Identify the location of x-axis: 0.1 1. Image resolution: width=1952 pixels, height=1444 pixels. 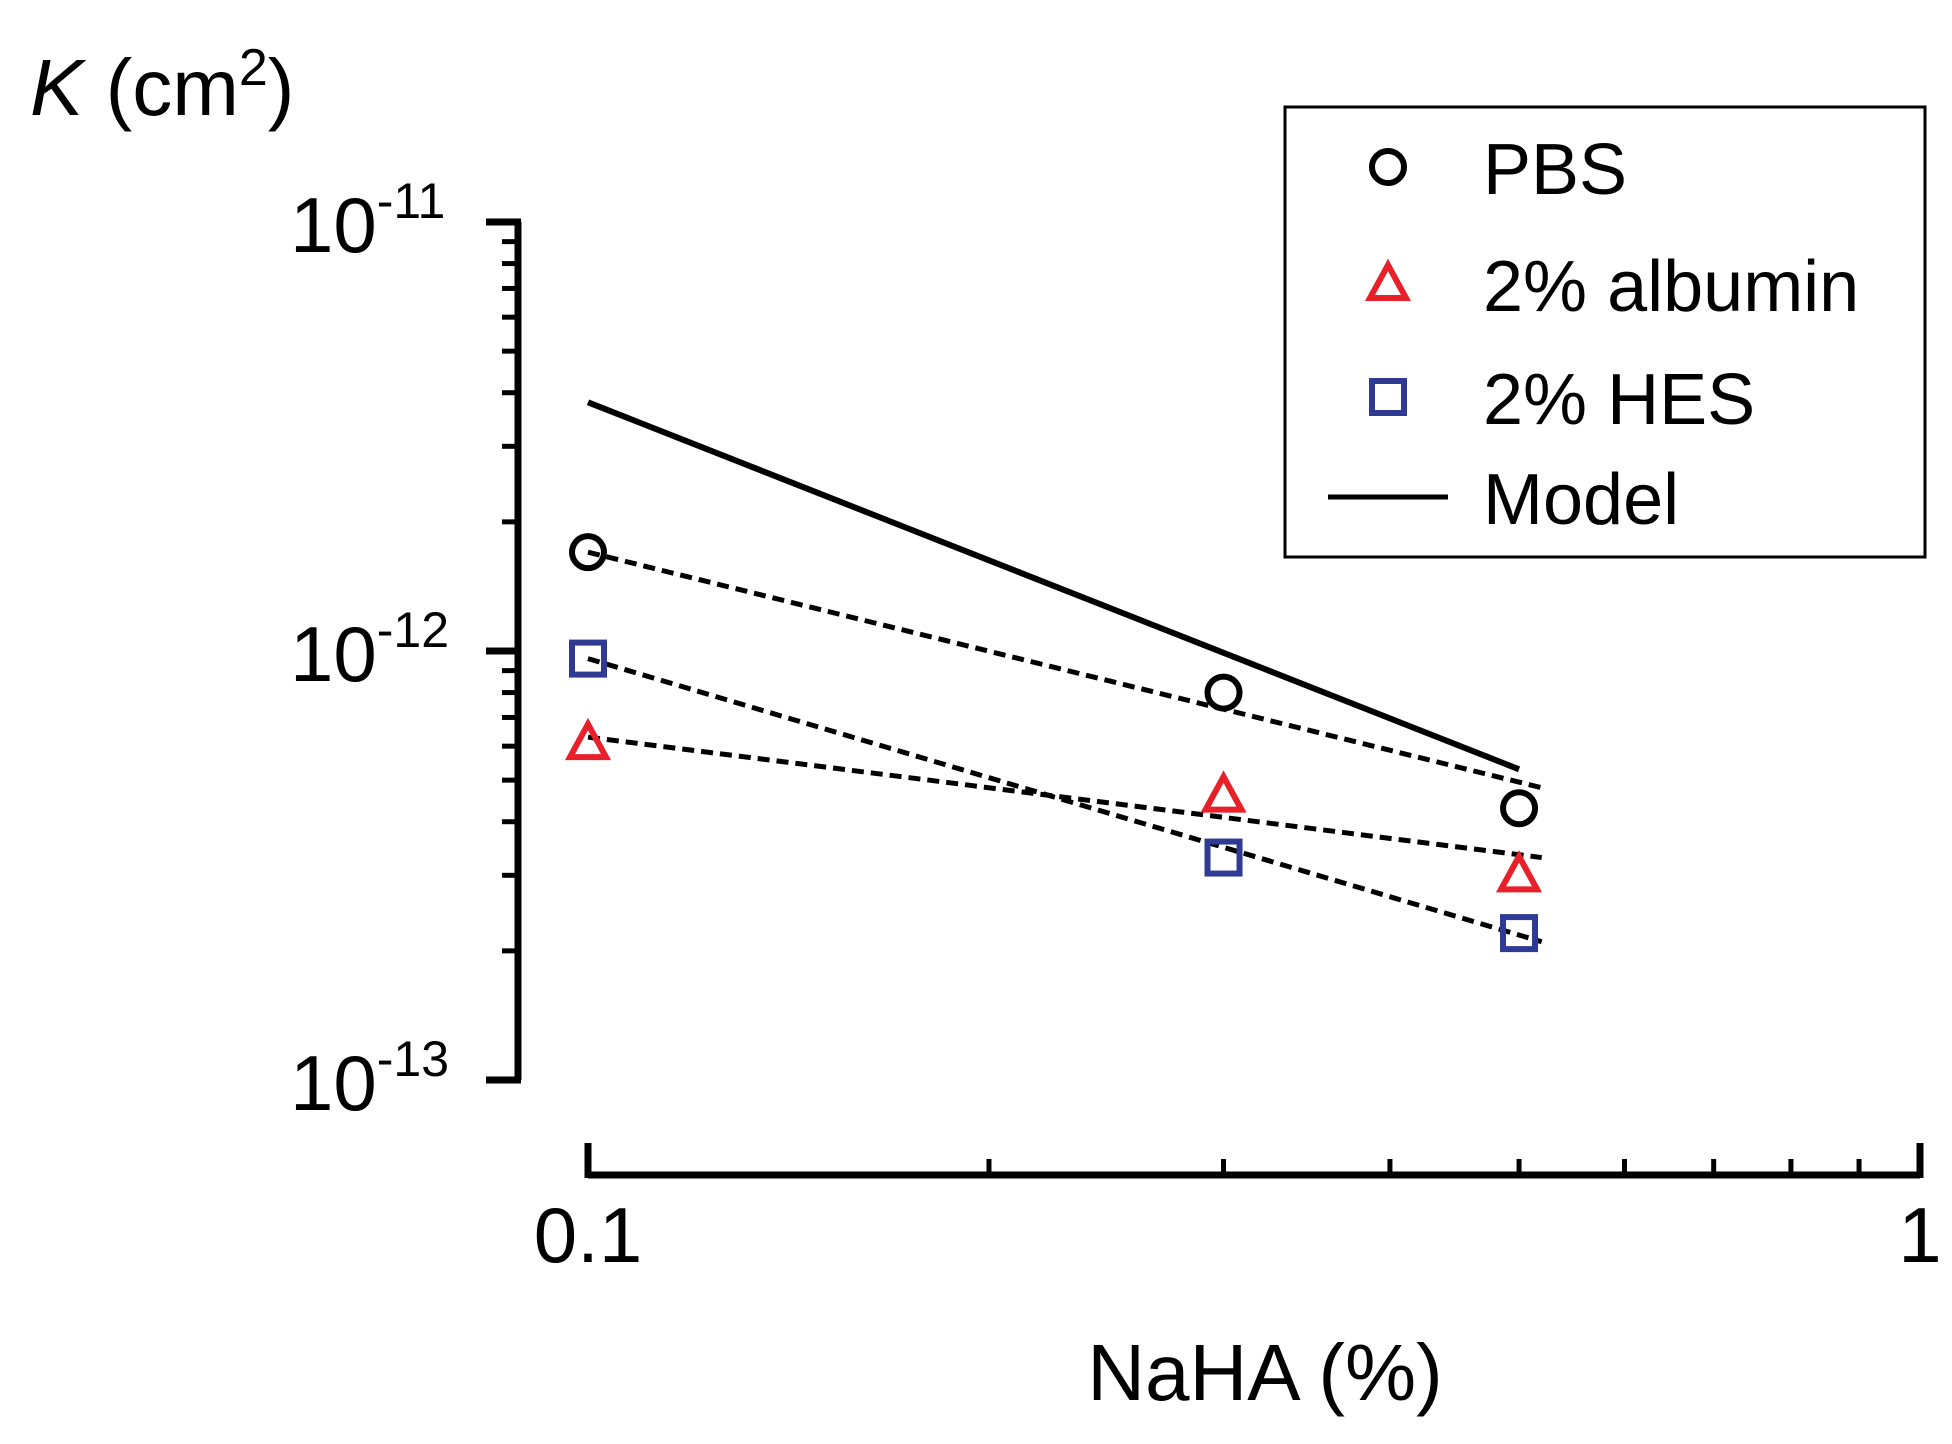
(1238, 1211).